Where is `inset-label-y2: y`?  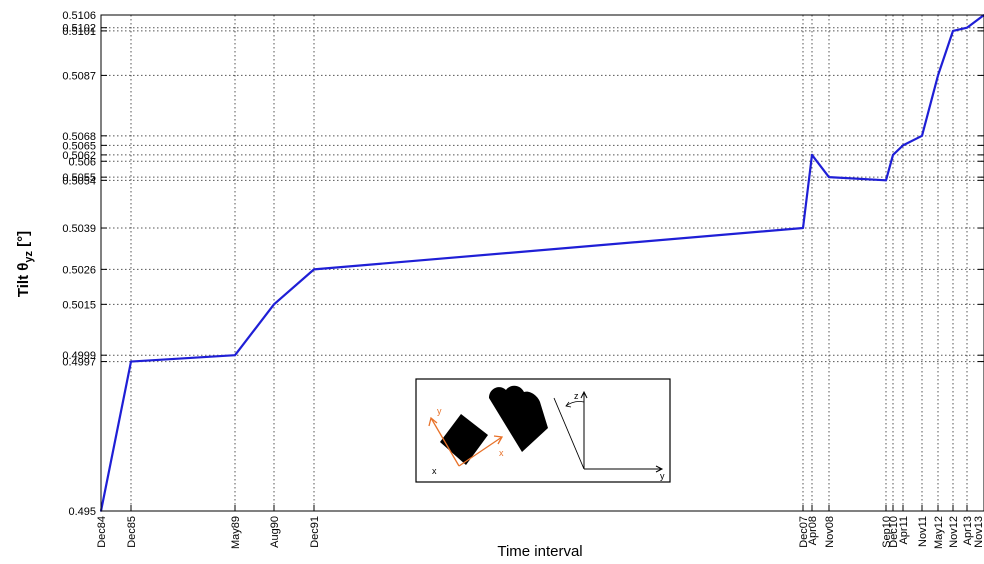 inset-label-y2: y is located at coordinates (662, 476).